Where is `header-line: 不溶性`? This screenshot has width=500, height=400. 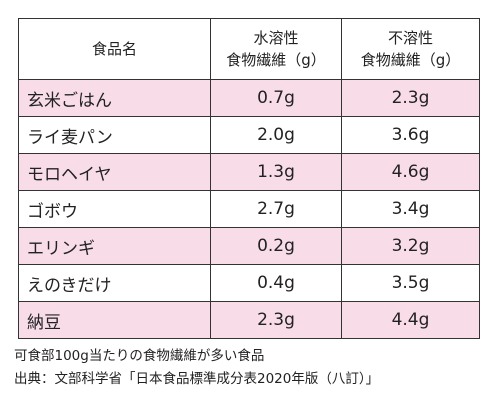 header-line: 不溶性 is located at coordinates (410, 38).